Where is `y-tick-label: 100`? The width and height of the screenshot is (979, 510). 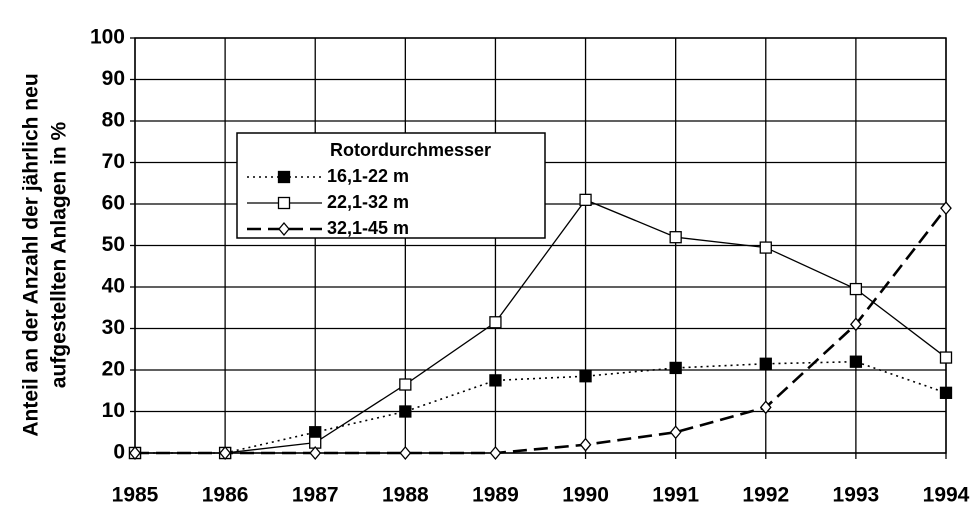
y-tick-label: 100 is located at coordinates (107, 37).